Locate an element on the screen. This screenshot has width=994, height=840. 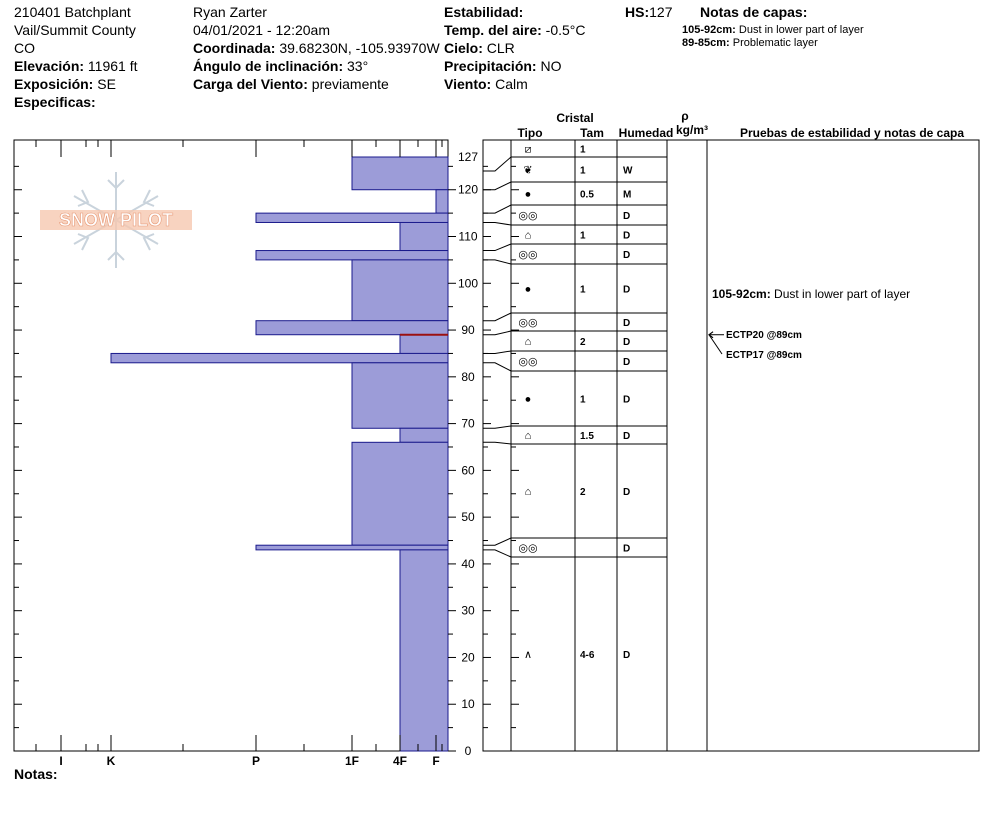
depth-label-0: 0 is located at coordinates (468, 751).